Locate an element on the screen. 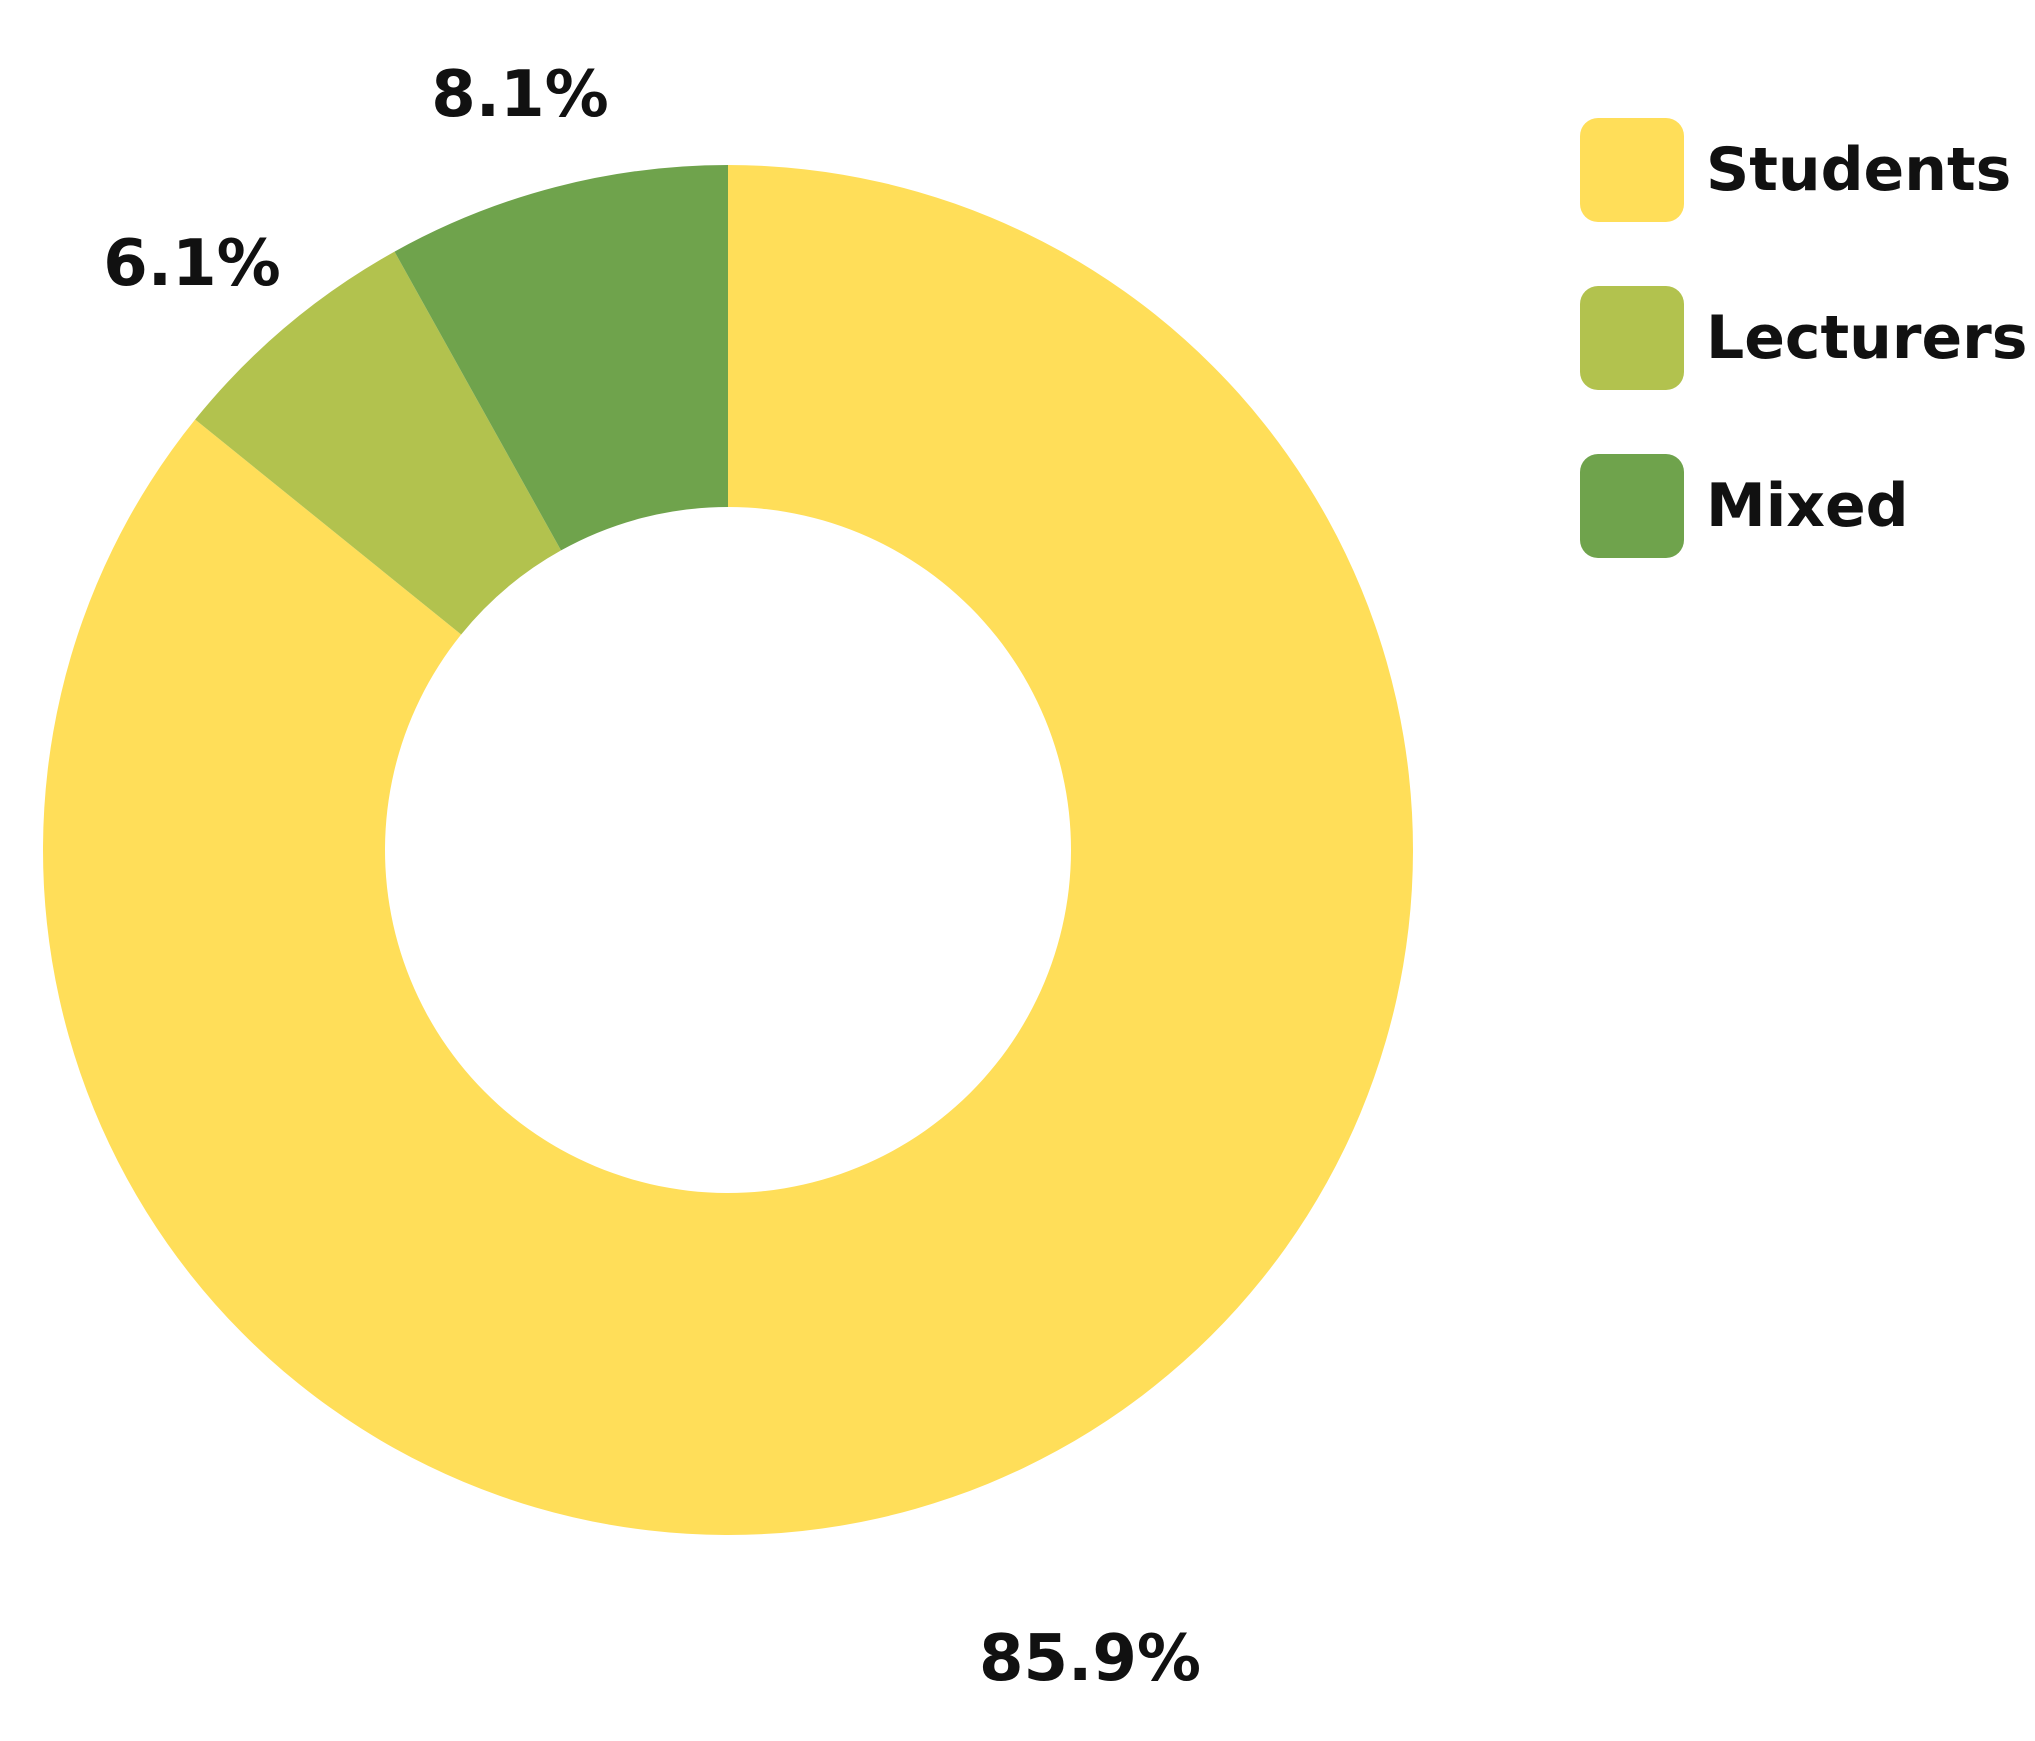 The width and height of the screenshot is (2035, 1741). slice-label-lecturers: 6.1% is located at coordinates (192, 264).